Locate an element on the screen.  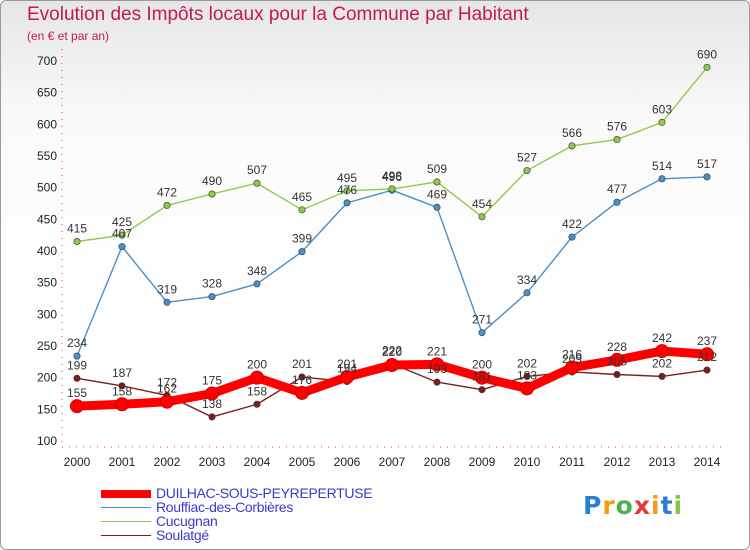
x-tick-label: 2014 is located at coordinates (707, 462).